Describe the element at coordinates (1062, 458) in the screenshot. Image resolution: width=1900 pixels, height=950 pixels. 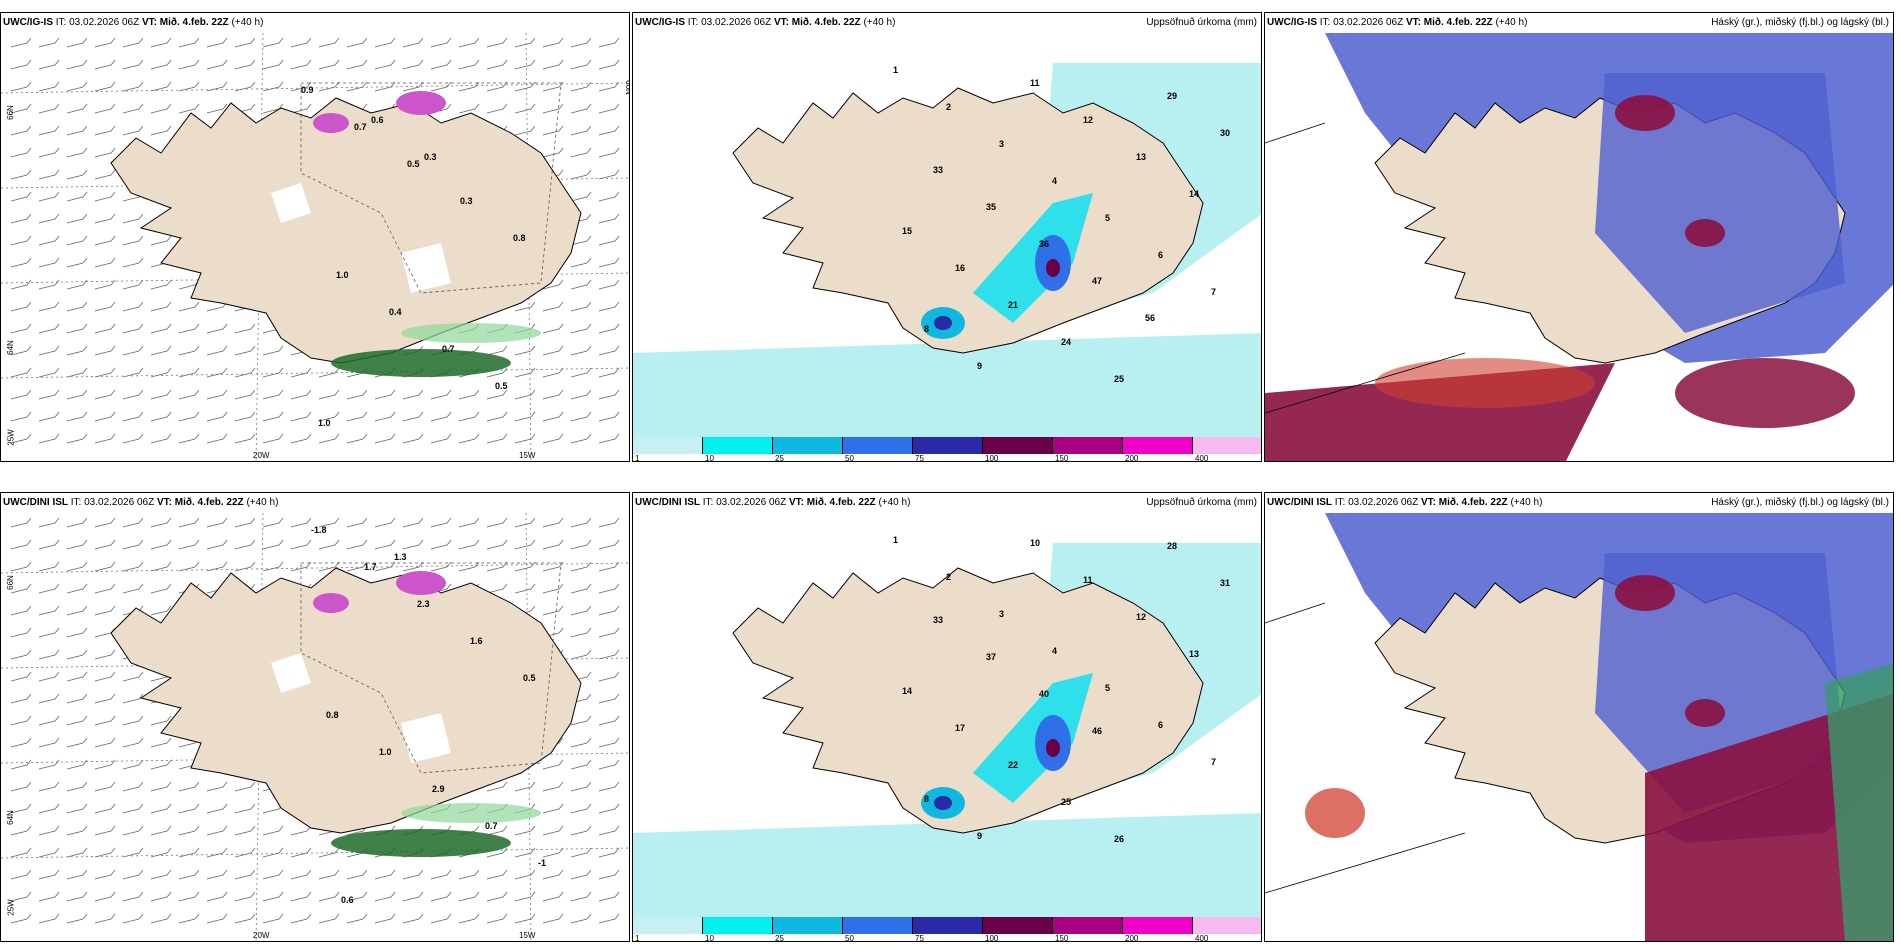
I see `colorbar-tick: 150` at that location.